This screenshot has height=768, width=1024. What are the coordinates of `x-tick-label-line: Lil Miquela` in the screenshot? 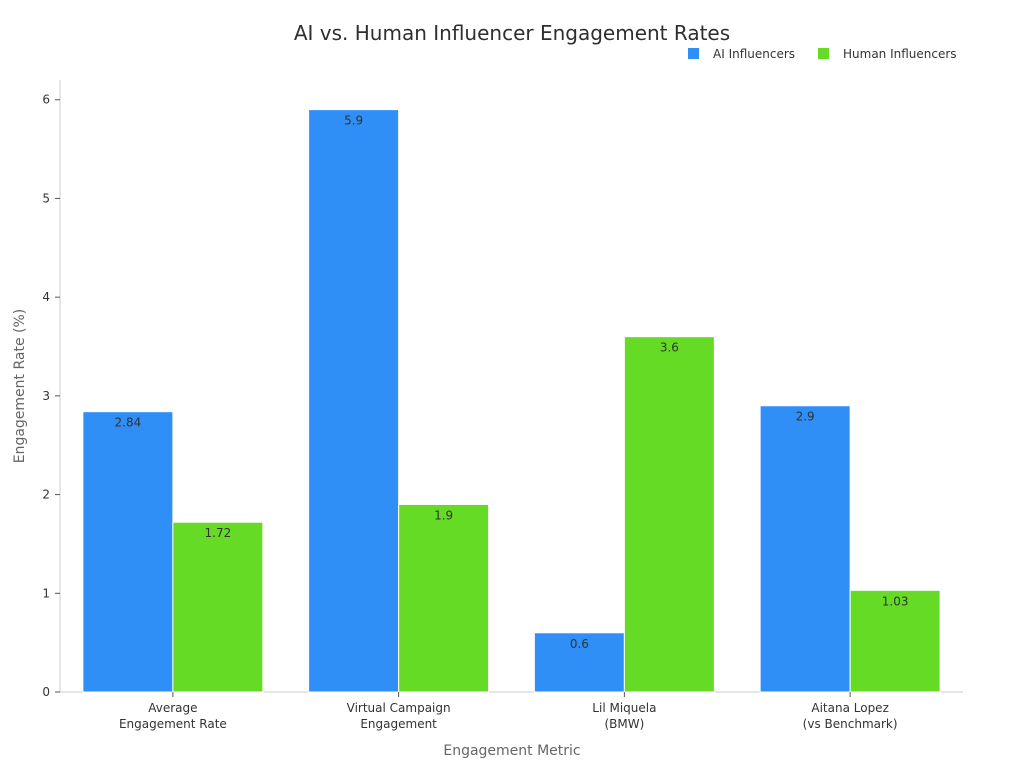 It's located at (624, 708).